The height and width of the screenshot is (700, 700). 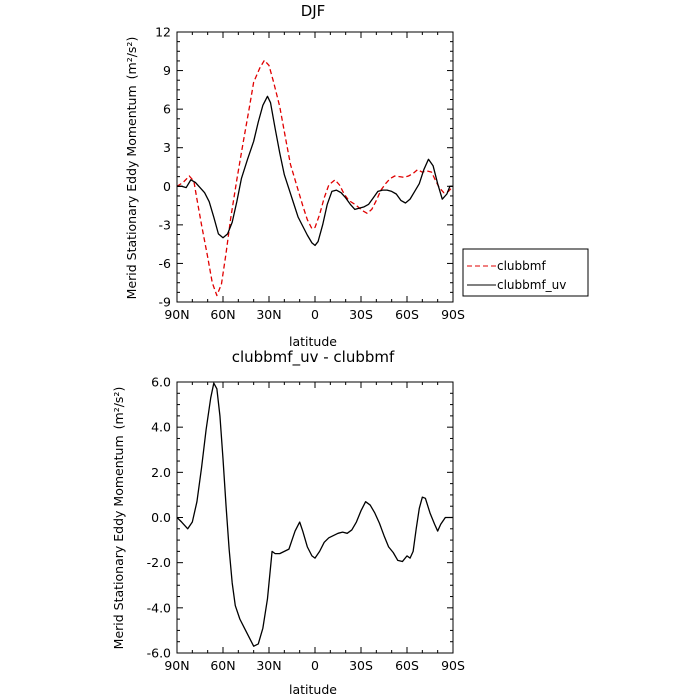 What do you see at coordinates (361, 665) in the screenshot?
I see `bottom-chart-xtick-label: 30S` at bounding box center [361, 665].